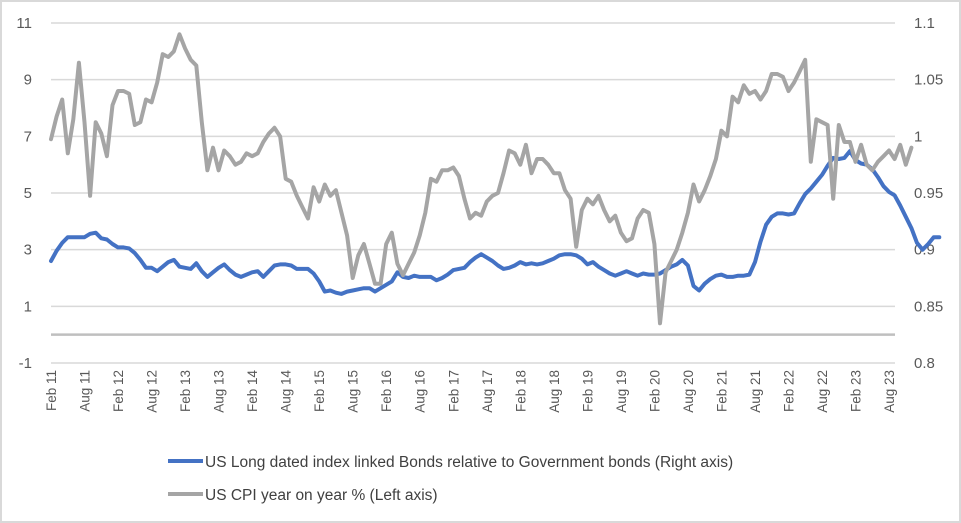 The height and width of the screenshot is (523, 961). I want to click on x-axis-tick-label: Aug 13, so click(219, 391).